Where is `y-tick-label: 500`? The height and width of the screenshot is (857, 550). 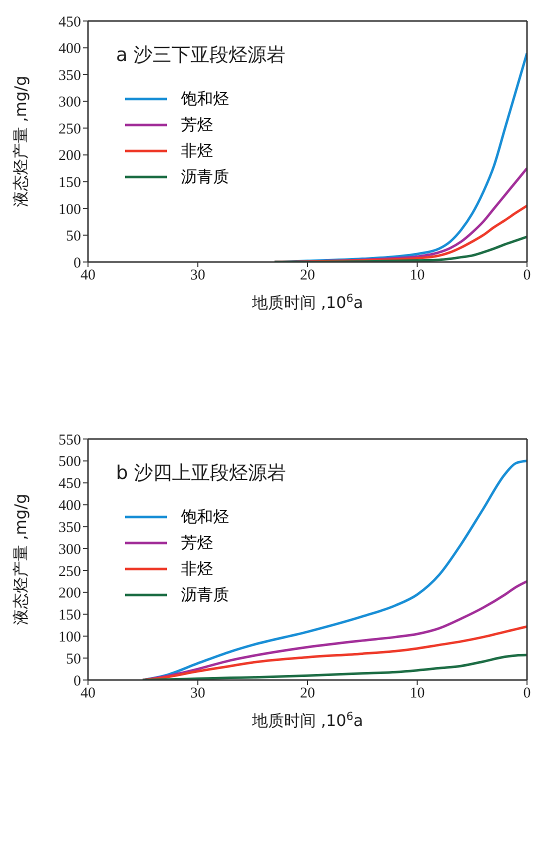 y-tick-label: 500 is located at coordinates (69, 462).